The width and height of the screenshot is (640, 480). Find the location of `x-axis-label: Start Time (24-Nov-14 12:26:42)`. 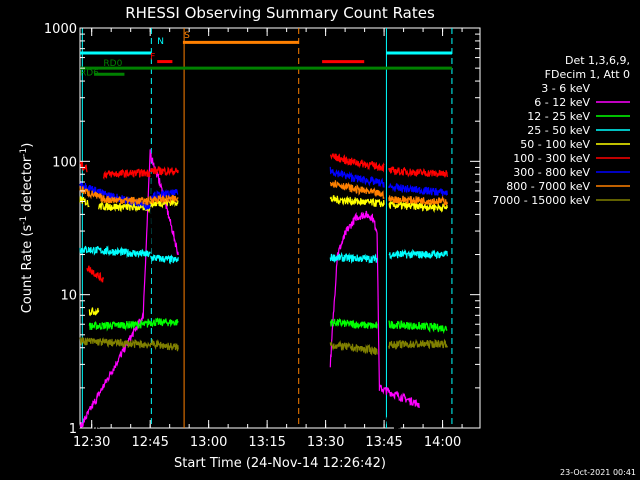

x-axis-label: Start Time (24-Nov-14 12:26:42) is located at coordinates (280, 463).